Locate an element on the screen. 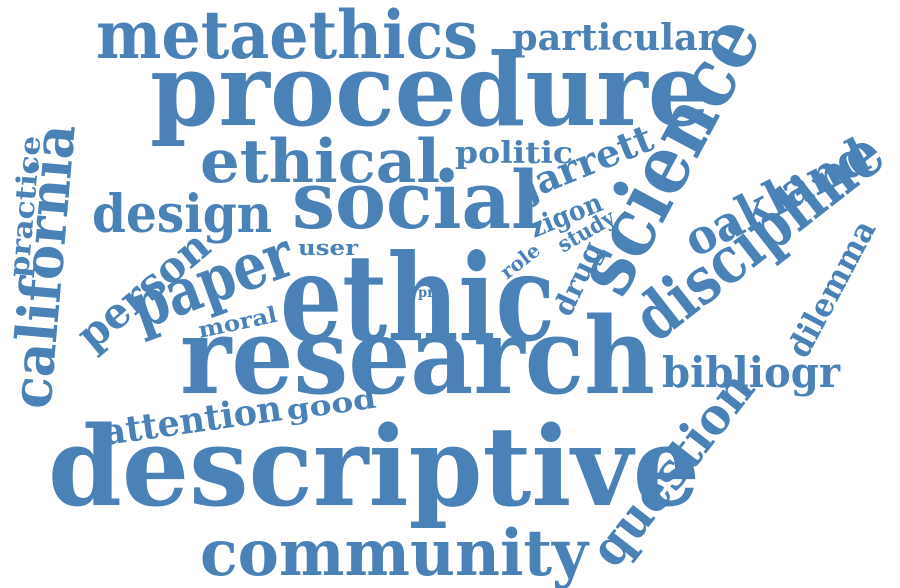 The width and height of the screenshot is (900, 588). word-bibliogr: bibliogr is located at coordinates (751, 372).